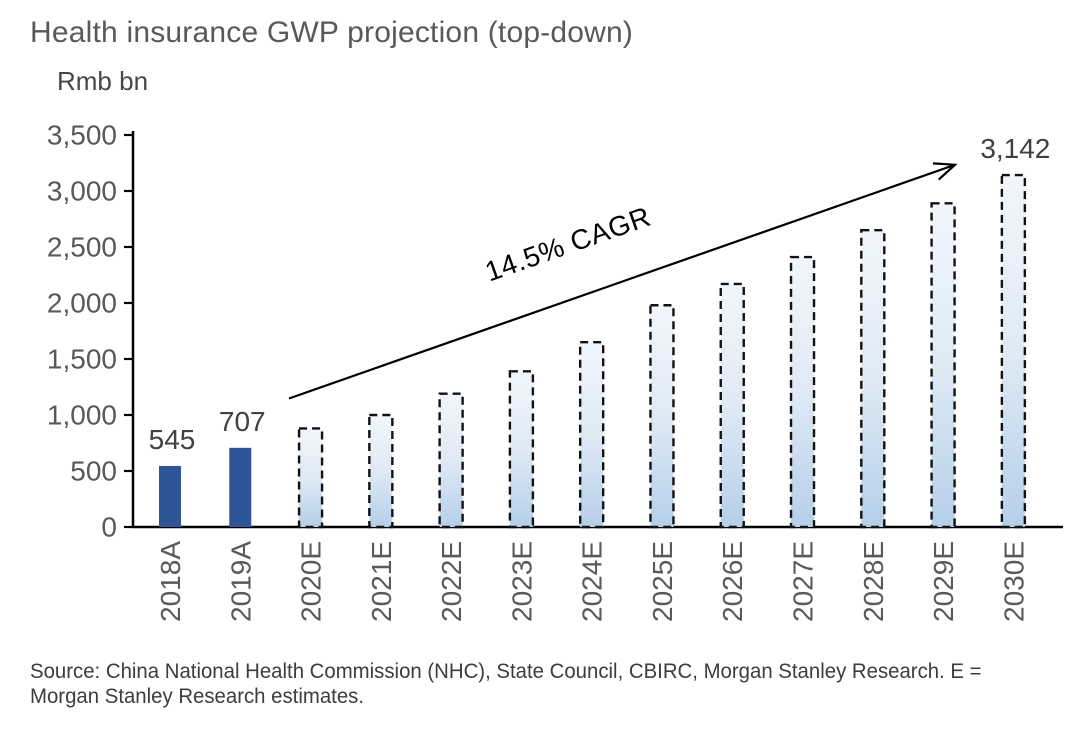  I want to click on x-tick-label: 2025E, so click(662, 581).